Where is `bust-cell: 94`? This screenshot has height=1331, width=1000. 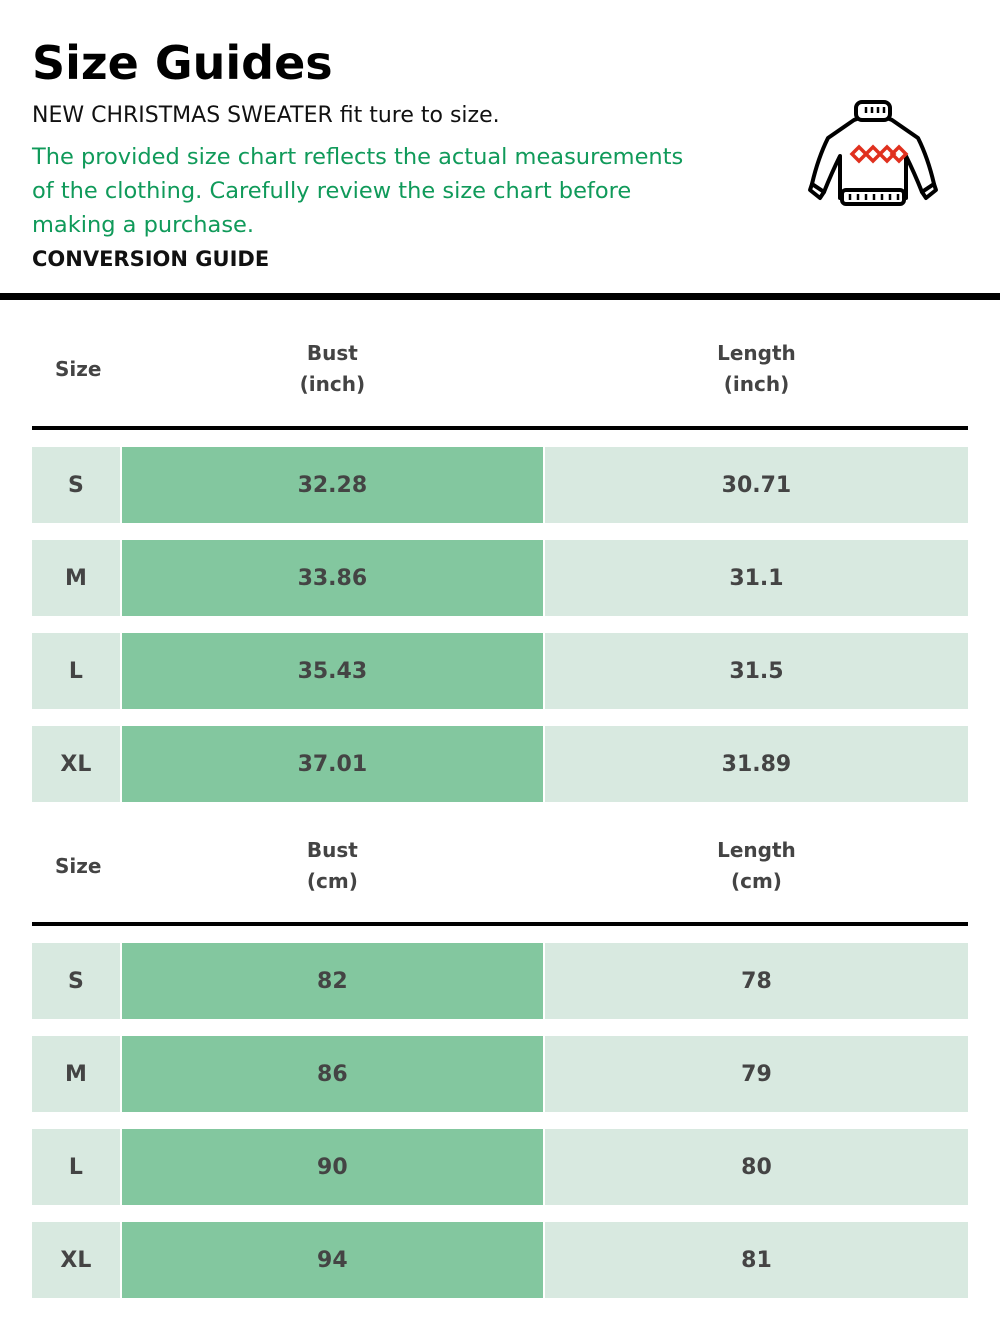 bust-cell: 94 is located at coordinates (332, 1260).